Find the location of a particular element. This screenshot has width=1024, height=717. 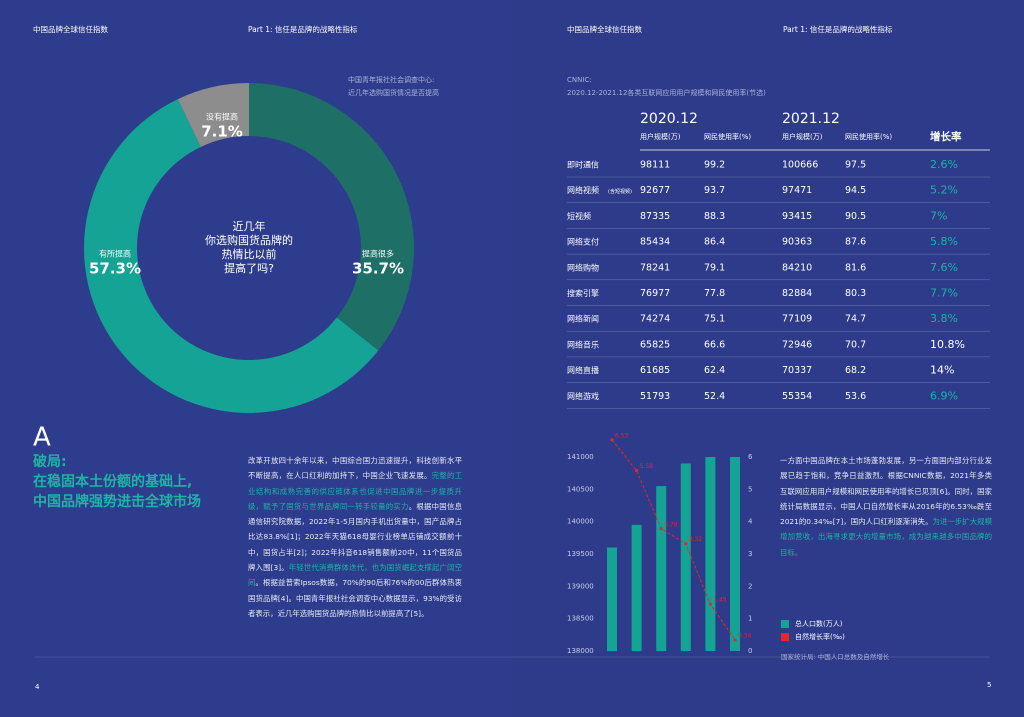

growth-header: 增长率 is located at coordinates (946, 136).